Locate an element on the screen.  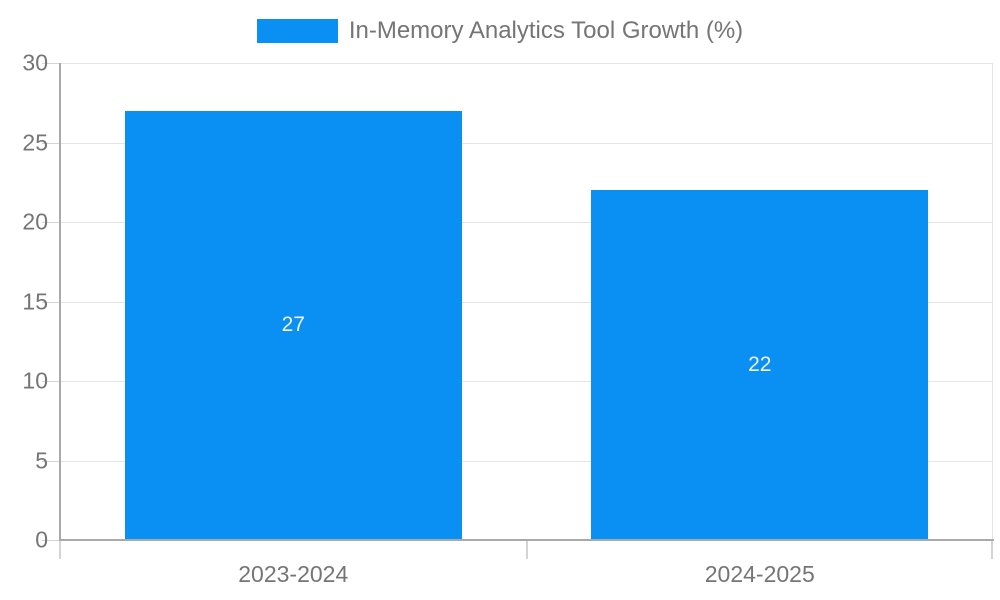
right-edge-gridline is located at coordinates (992, 301).